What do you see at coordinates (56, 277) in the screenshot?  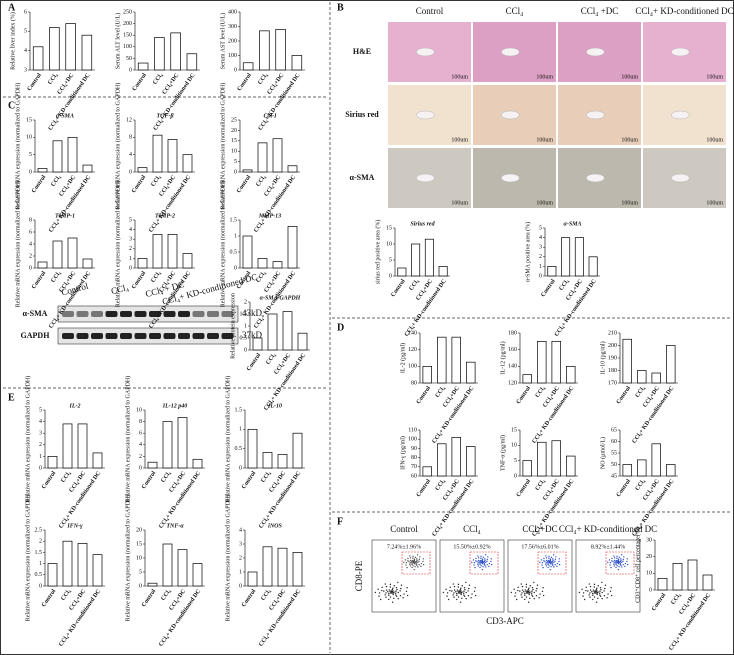 I see `x-tick-label: CCl₄` at bounding box center [56, 277].